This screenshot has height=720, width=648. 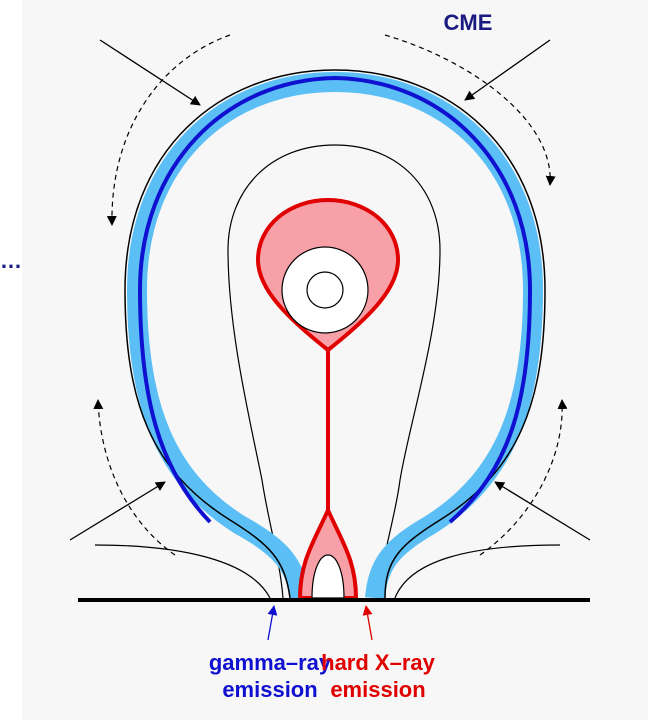 What do you see at coordinates (377, 689) in the screenshot?
I see `xray-emission-label: emission` at bounding box center [377, 689].